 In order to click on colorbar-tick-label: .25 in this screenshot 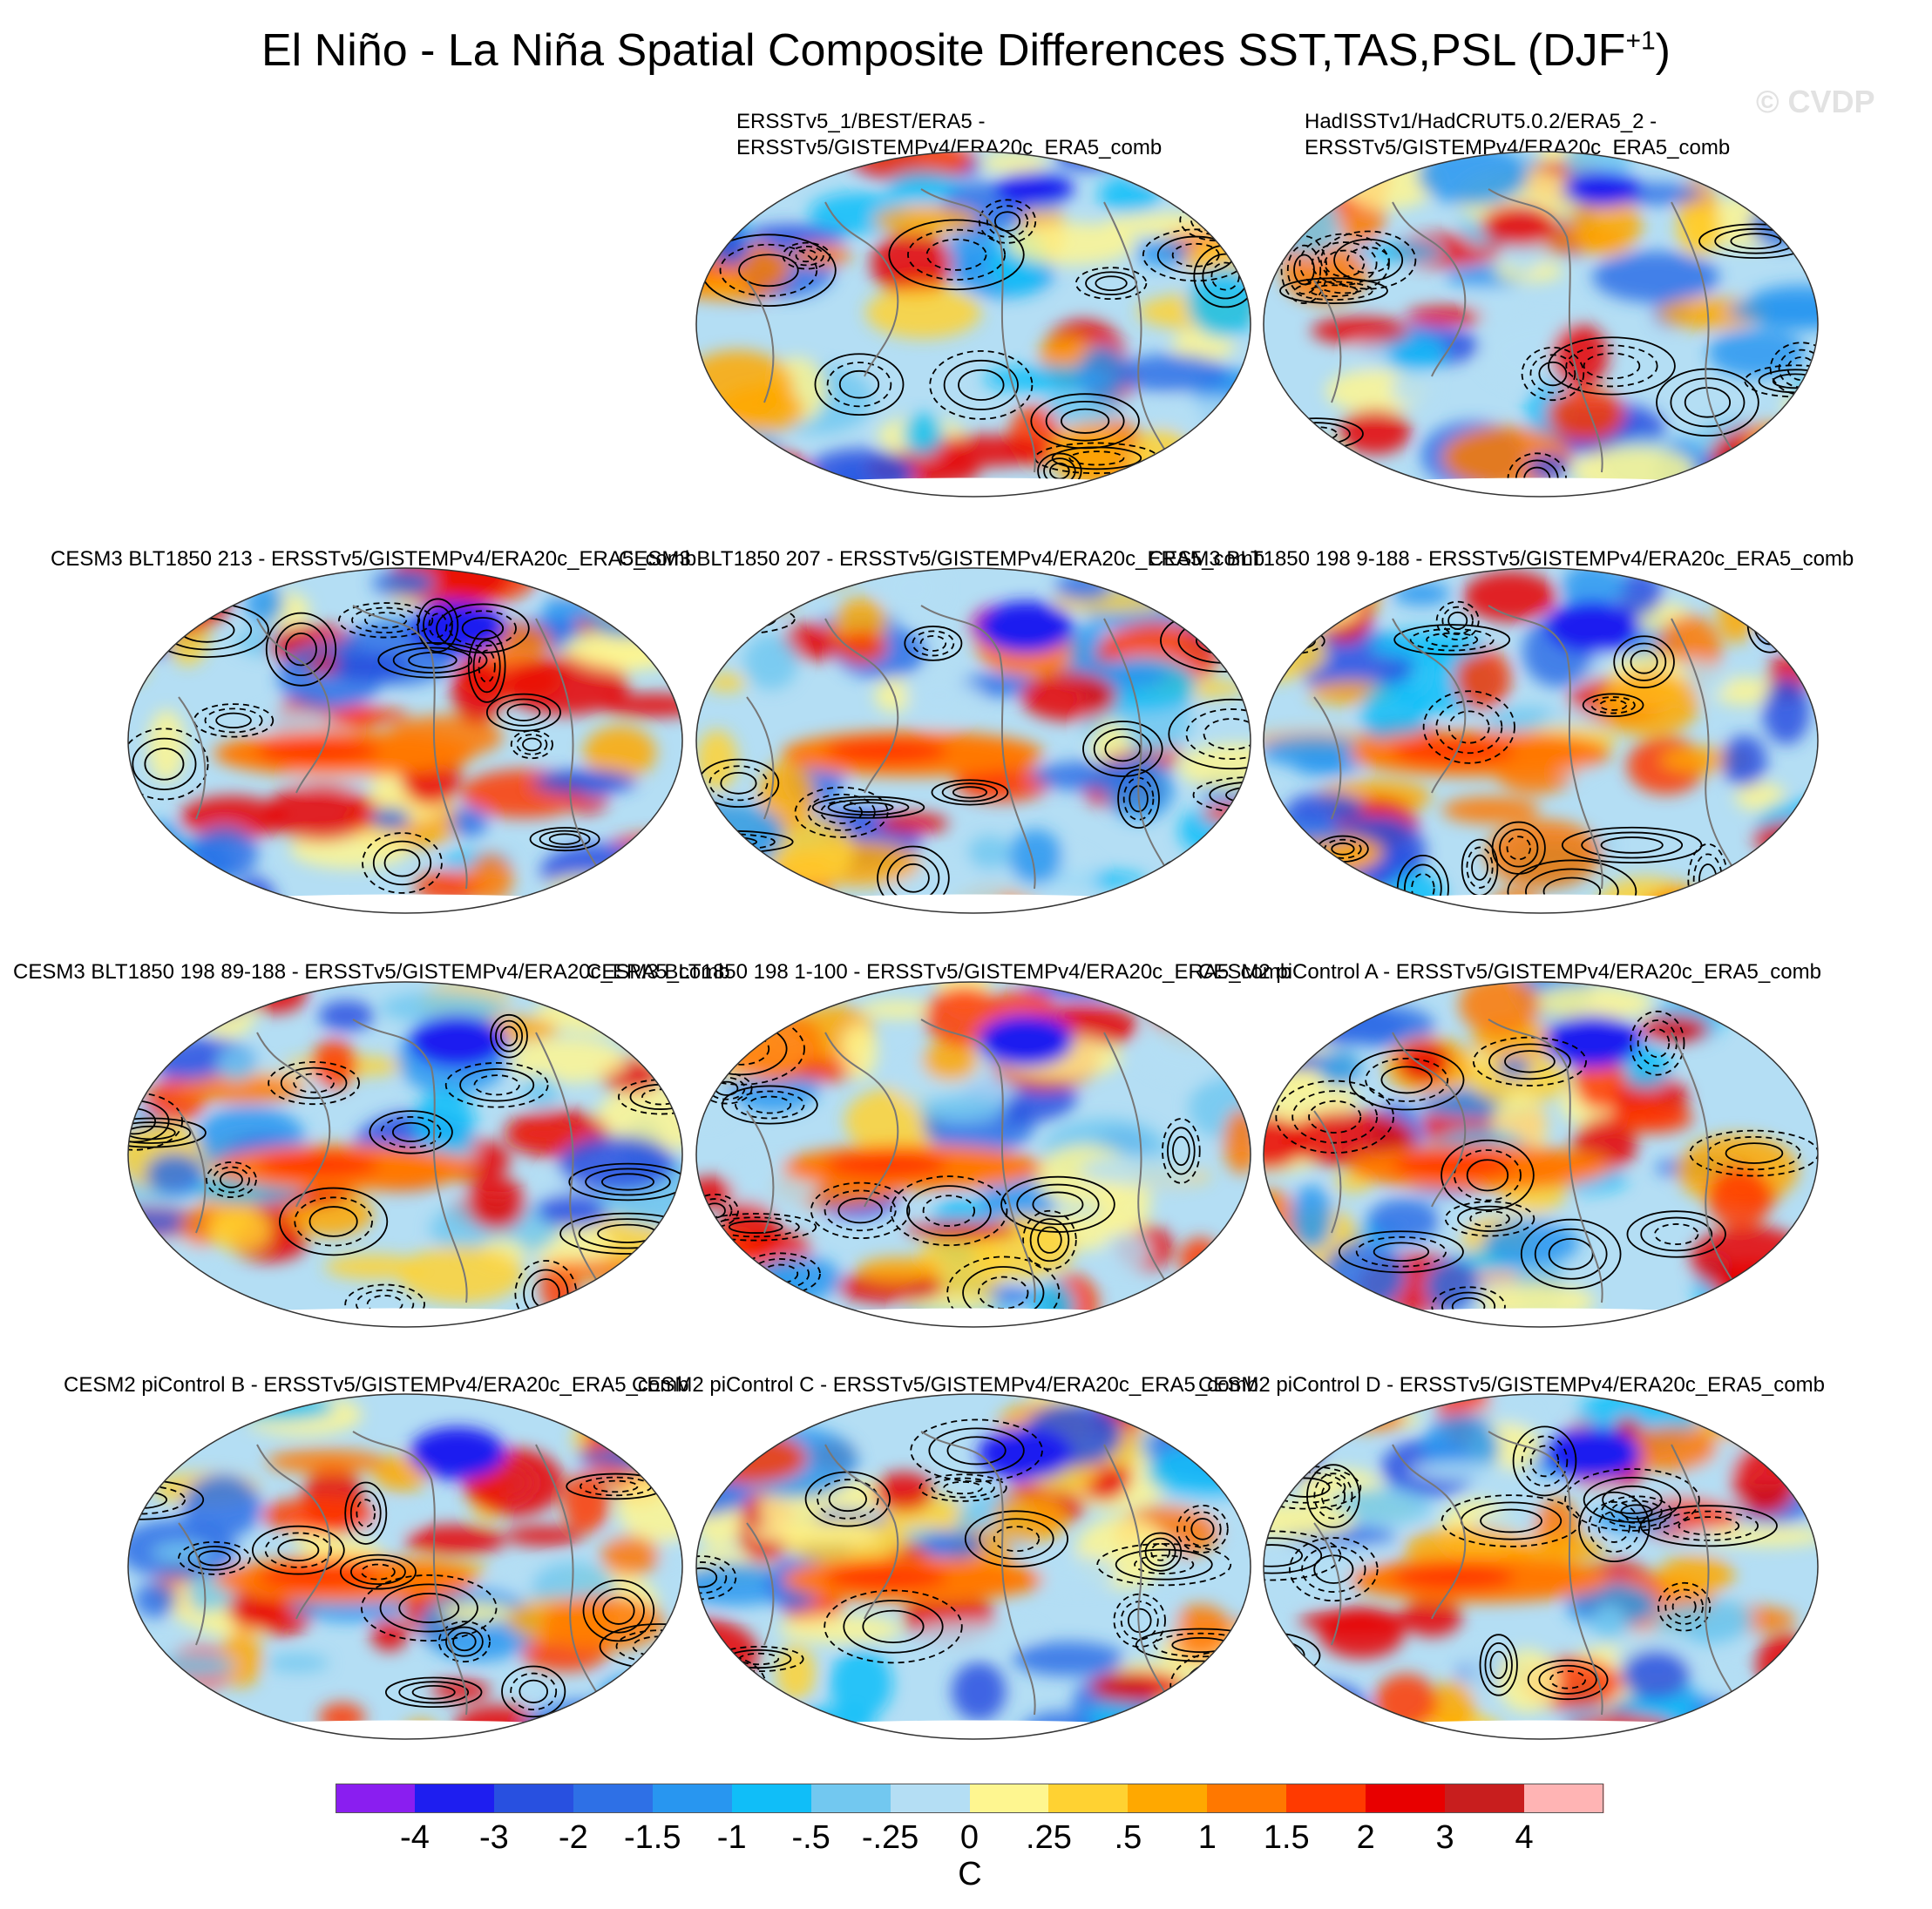, I will do `click(1049, 1837)`.